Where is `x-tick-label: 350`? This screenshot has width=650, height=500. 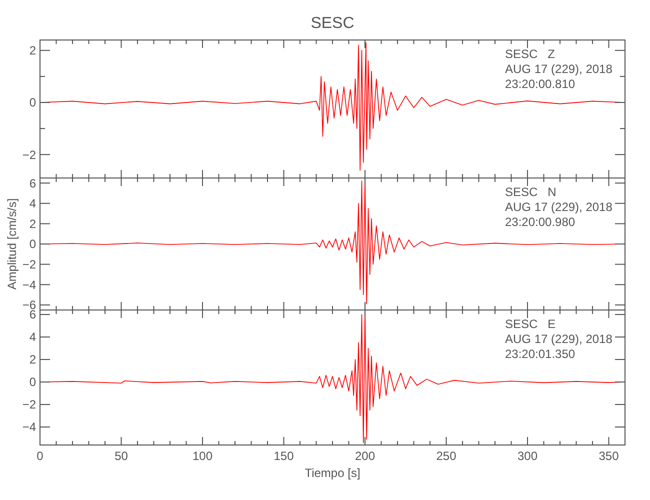
x-tick-label: 350 is located at coordinates (609, 456).